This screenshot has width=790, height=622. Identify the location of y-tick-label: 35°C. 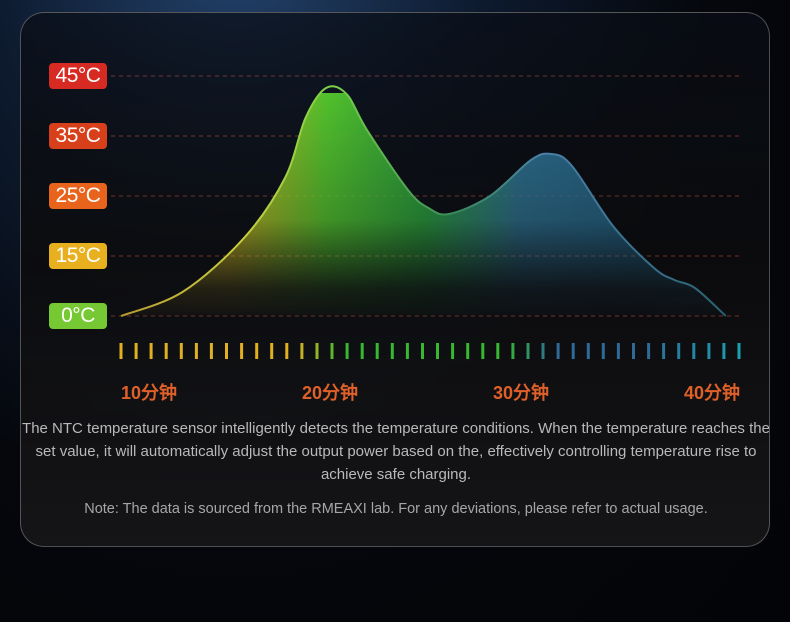
(78, 136).